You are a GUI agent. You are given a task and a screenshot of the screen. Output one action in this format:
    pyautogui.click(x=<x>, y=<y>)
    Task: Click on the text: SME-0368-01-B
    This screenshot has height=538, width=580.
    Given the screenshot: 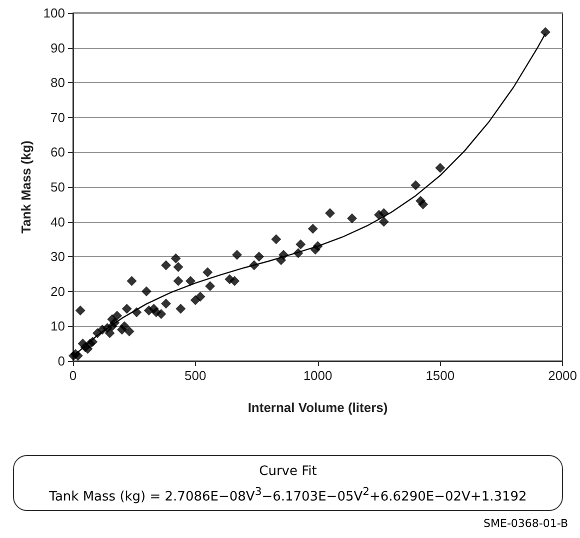 What is the action you would take?
    pyautogui.click(x=526, y=523)
    